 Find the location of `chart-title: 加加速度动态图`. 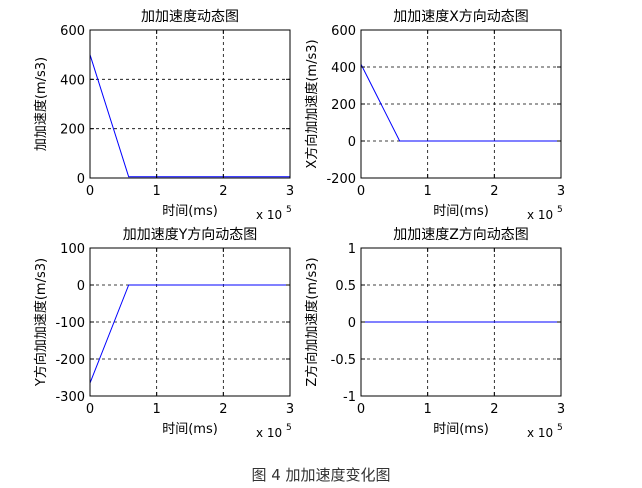

chart-title: 加加速度动态图 is located at coordinates (190, 17).